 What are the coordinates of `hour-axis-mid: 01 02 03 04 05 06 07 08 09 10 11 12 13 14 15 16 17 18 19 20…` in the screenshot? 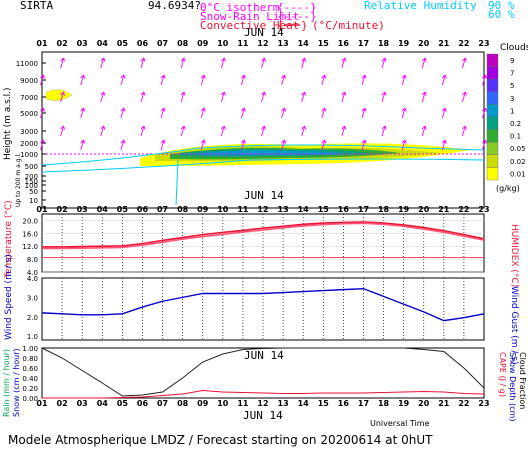 It's located at (262, 209).